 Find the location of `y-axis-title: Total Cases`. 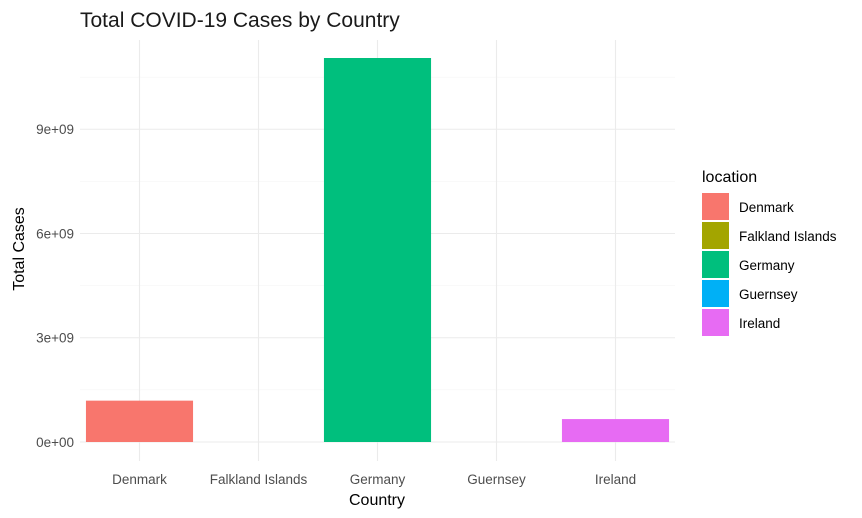

y-axis-title: Total Cases is located at coordinates (19, 249).